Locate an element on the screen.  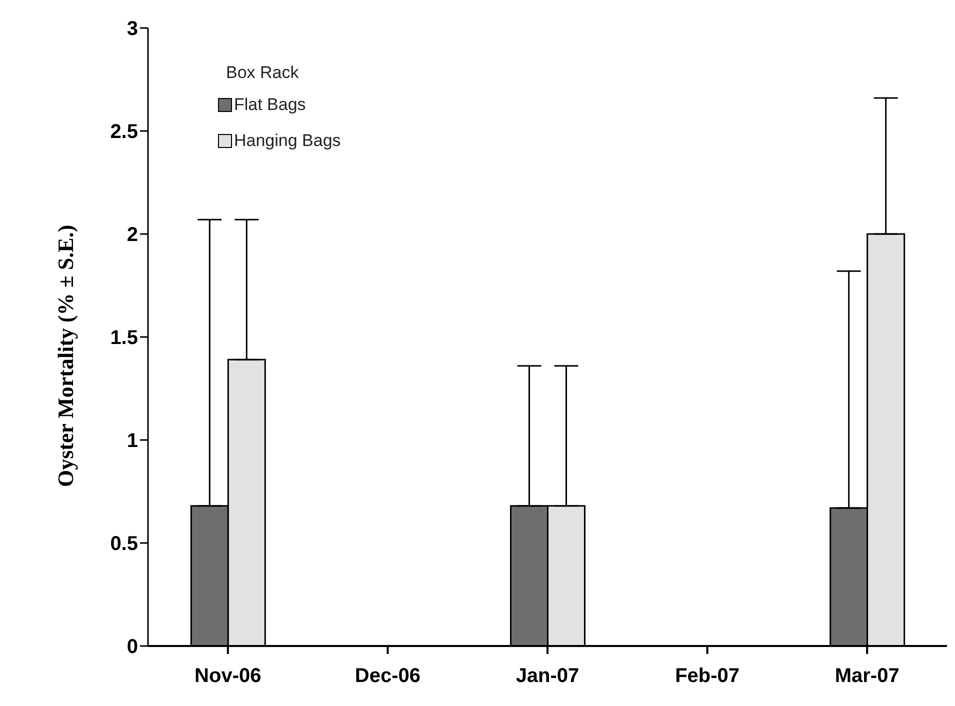
x-tick-label: Jan-07 is located at coordinates (548, 676).